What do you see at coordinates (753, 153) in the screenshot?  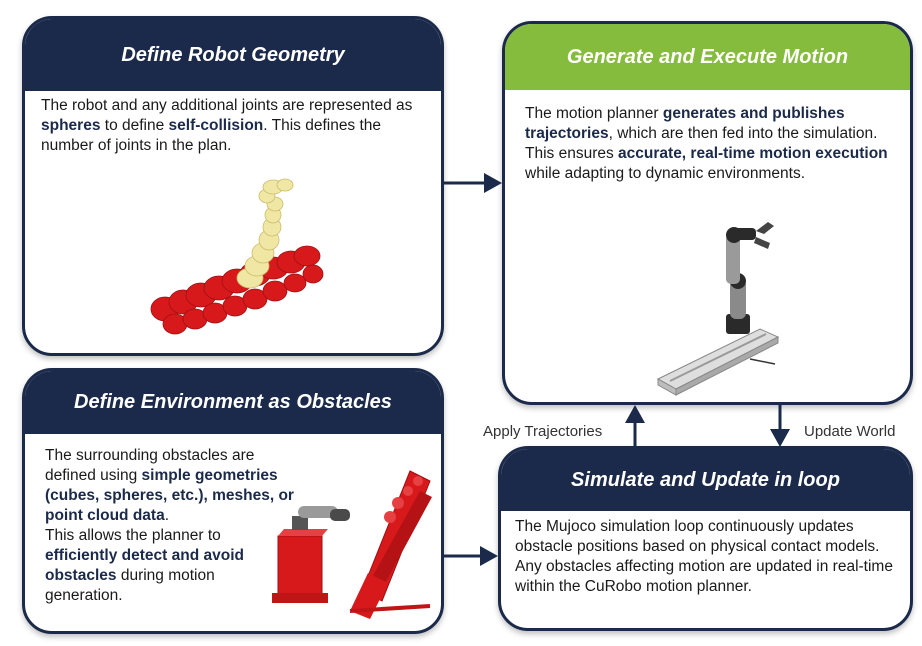 I see `bold-text: accurate, real-time motion execution` at bounding box center [753, 153].